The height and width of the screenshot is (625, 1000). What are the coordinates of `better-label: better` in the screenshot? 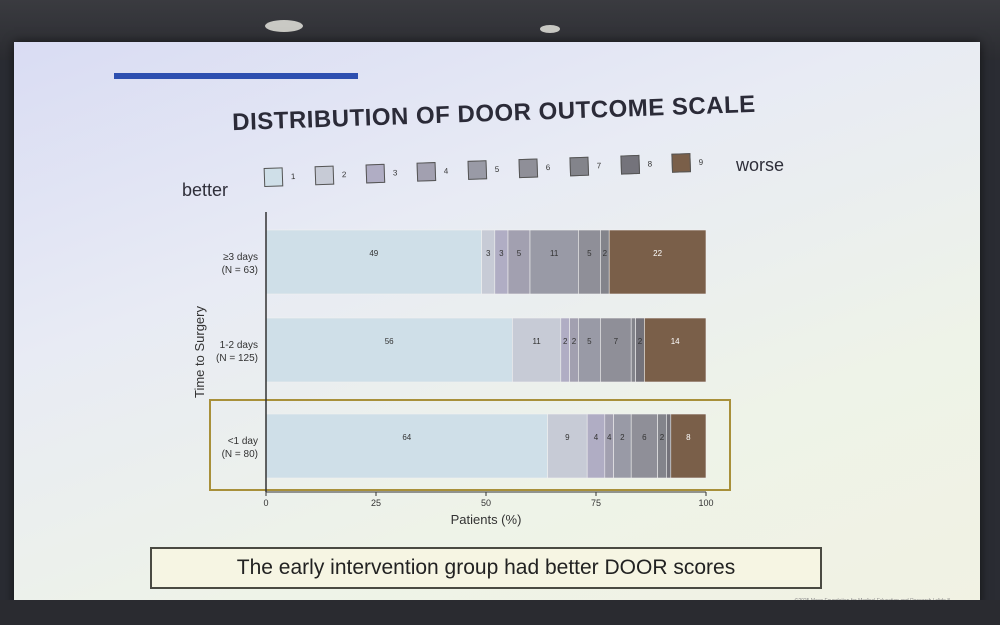 It's located at (205, 190).